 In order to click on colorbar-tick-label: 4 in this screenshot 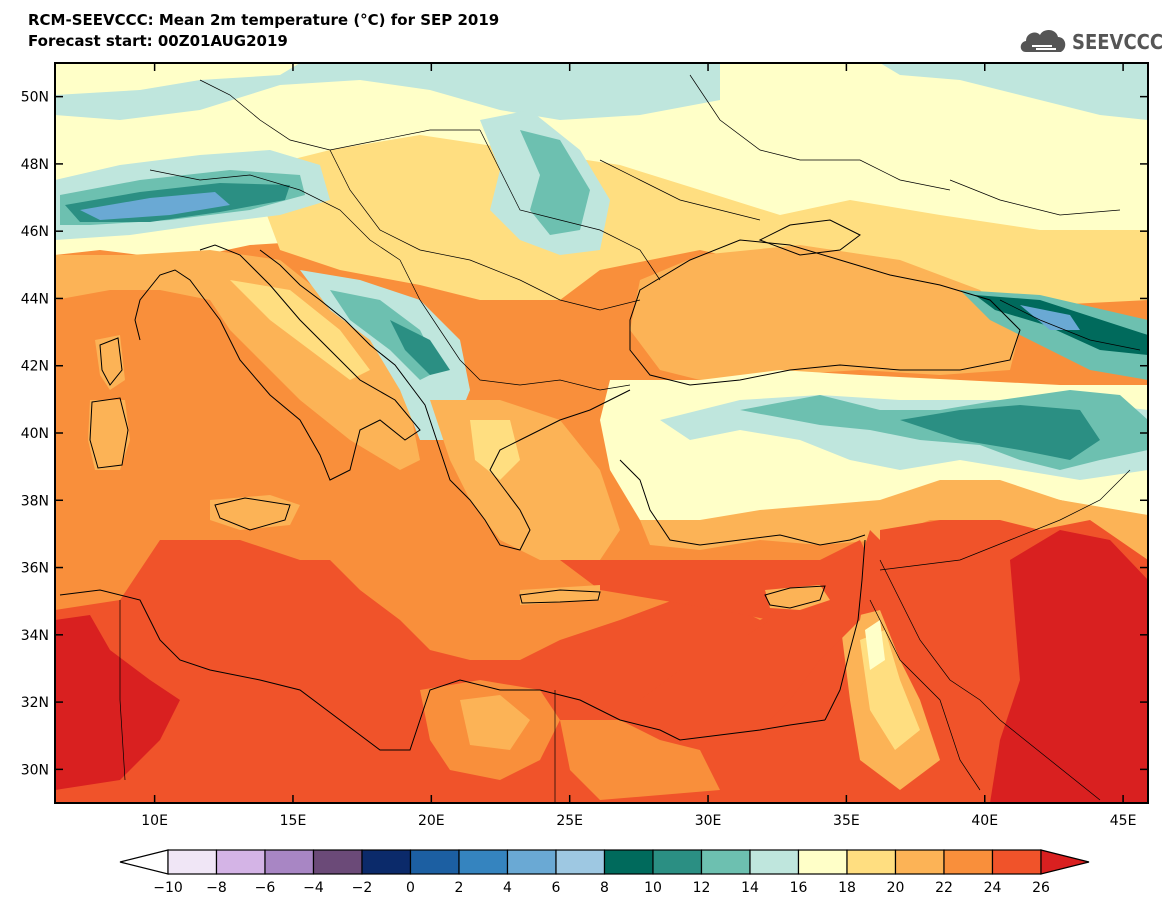, I will do `click(507, 888)`.